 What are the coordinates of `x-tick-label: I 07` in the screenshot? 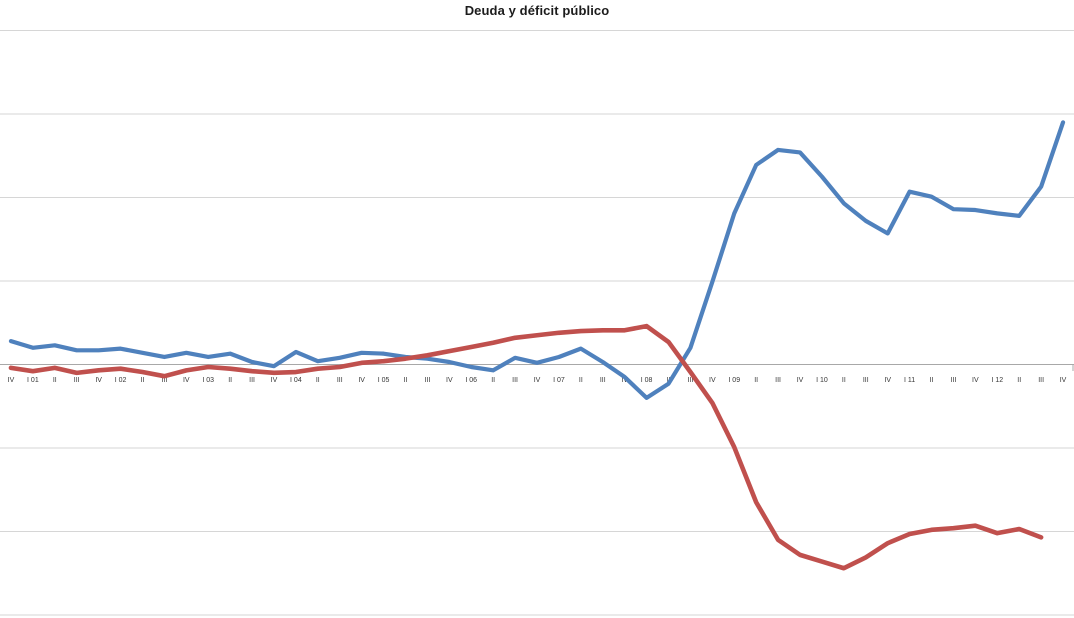 It's located at (559, 380).